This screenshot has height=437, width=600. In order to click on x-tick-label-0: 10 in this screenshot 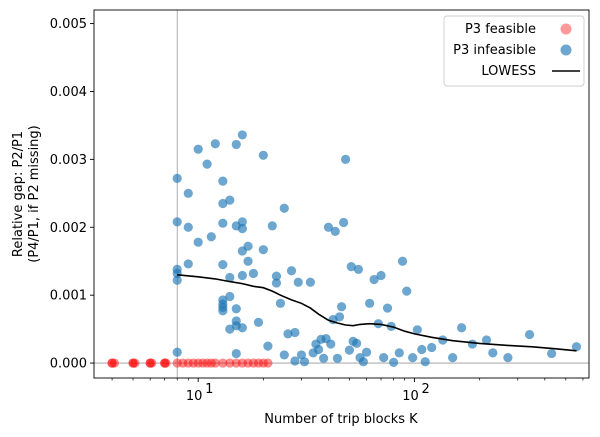, I will do `click(194, 396)`.